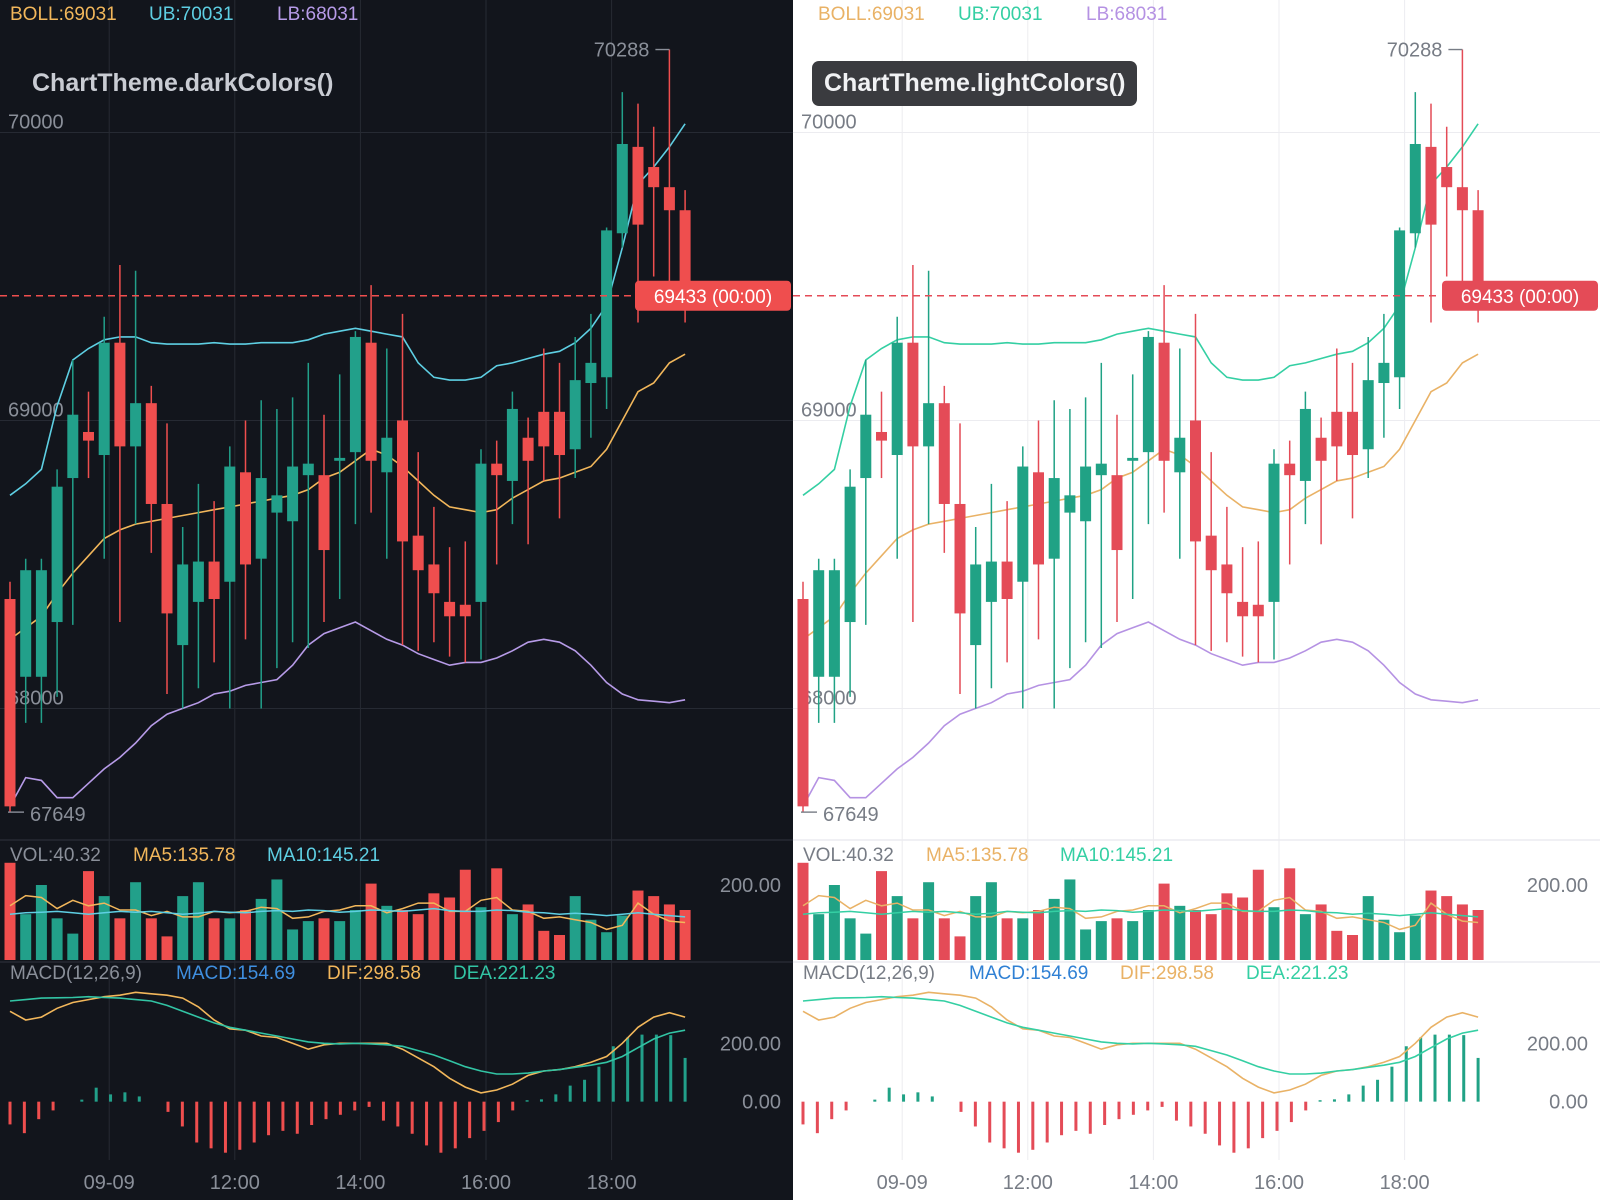  Describe the element at coordinates (58, 815) in the screenshot. I see `min-price-label: 67649` at that location.